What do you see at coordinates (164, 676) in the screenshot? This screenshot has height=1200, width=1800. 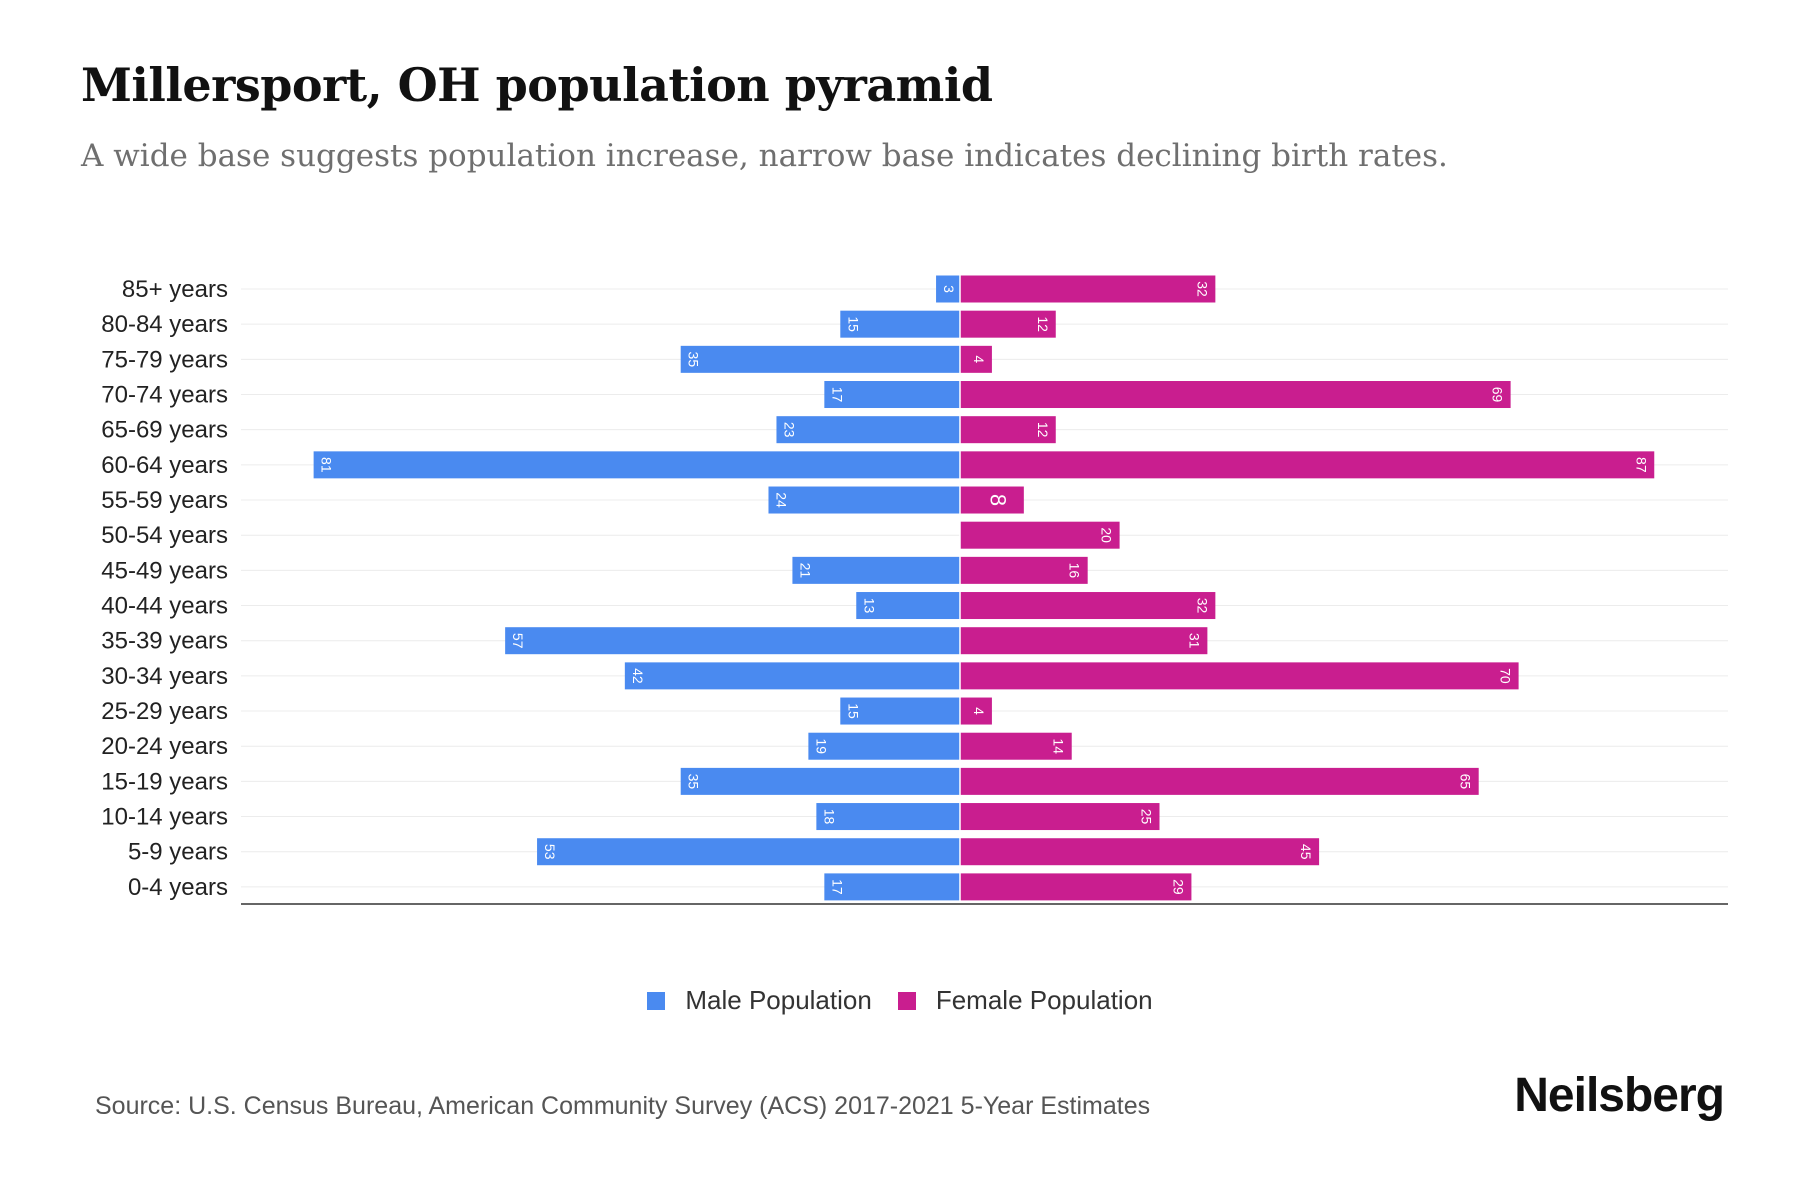 I see `category-label: 30-34 years` at bounding box center [164, 676].